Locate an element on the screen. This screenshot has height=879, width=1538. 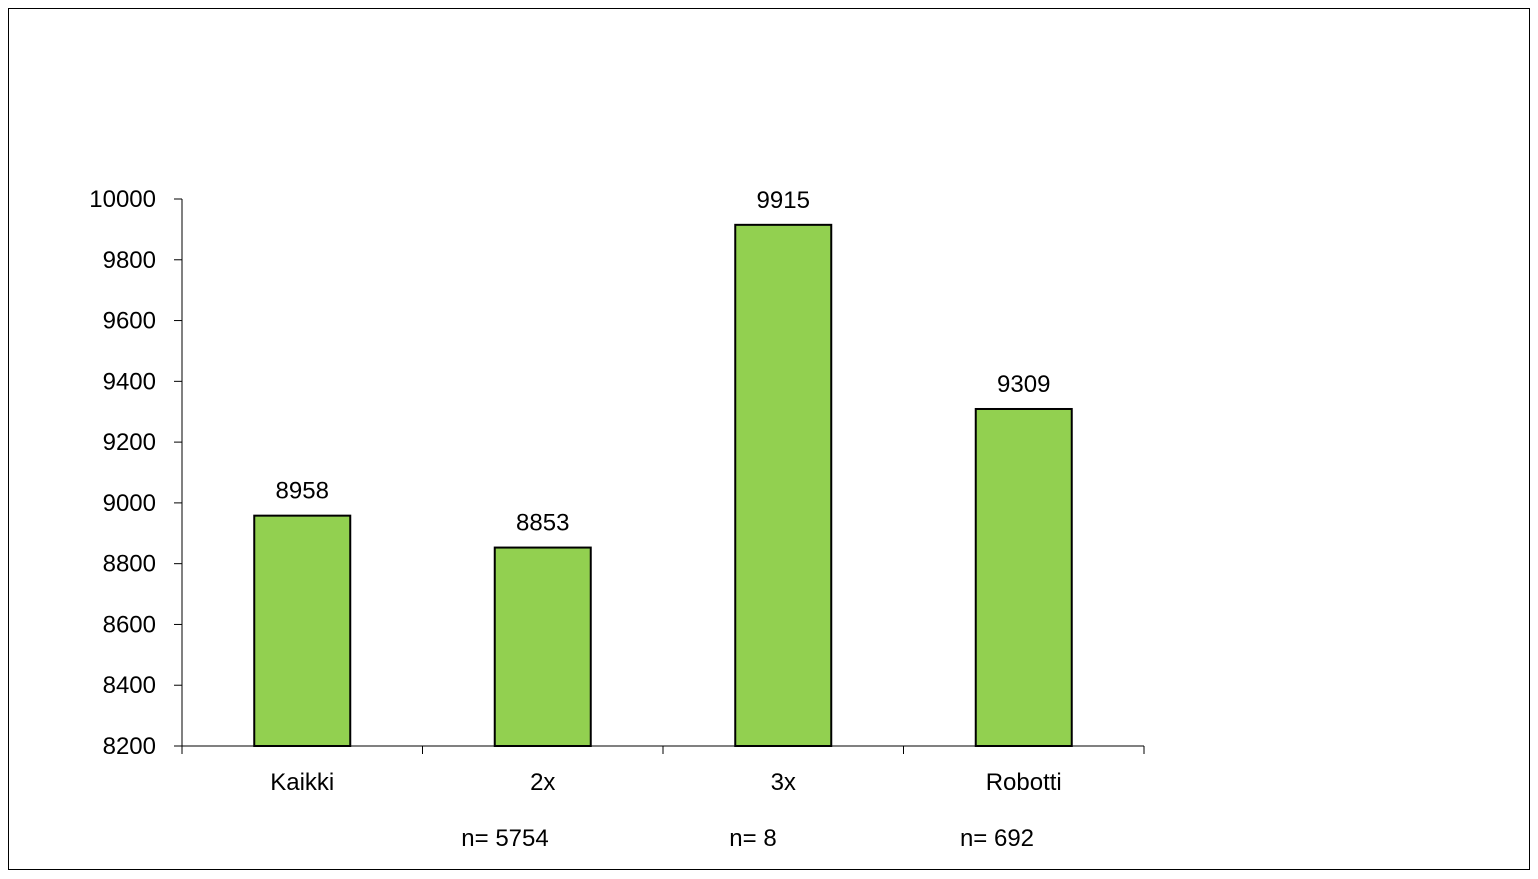
y-tick-label: 10000 is located at coordinates (122, 199).